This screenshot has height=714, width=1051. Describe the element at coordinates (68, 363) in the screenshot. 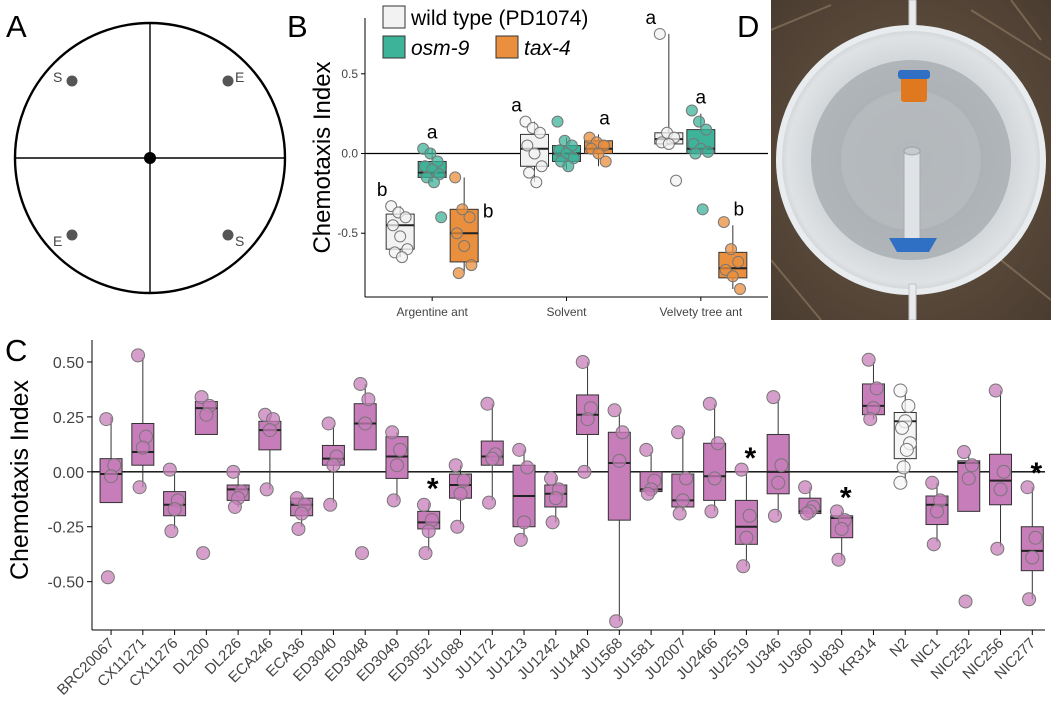

I see `chart-c-y-tick-label: 0.50` at that location.